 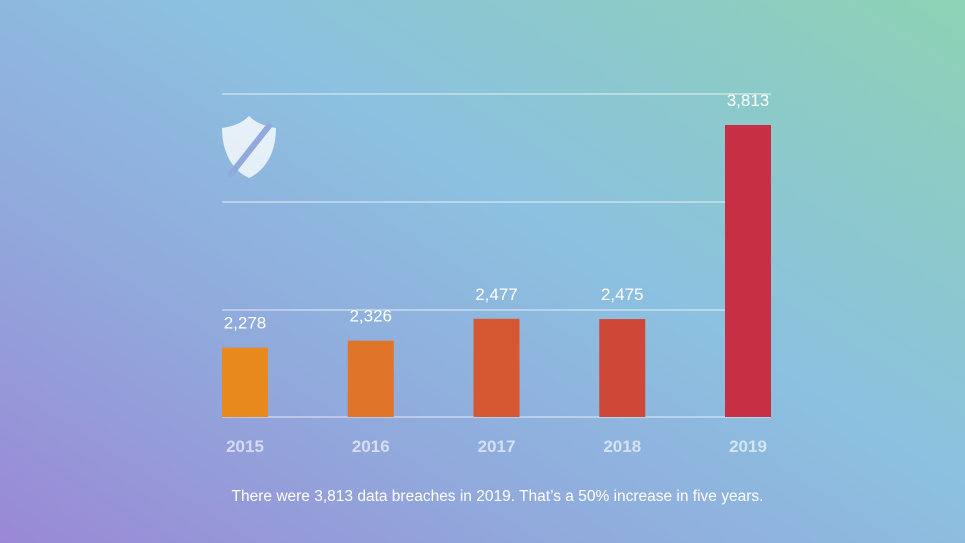 What do you see at coordinates (249, 147) in the screenshot?
I see `shield-icon` at bounding box center [249, 147].